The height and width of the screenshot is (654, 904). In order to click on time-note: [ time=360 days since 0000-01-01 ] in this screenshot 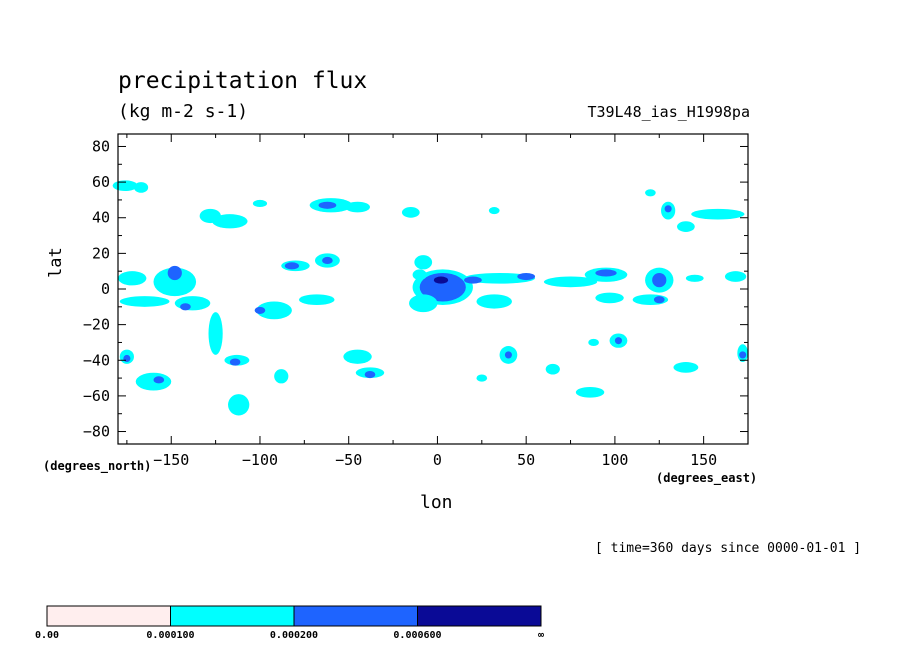, I will do `click(728, 548)`.